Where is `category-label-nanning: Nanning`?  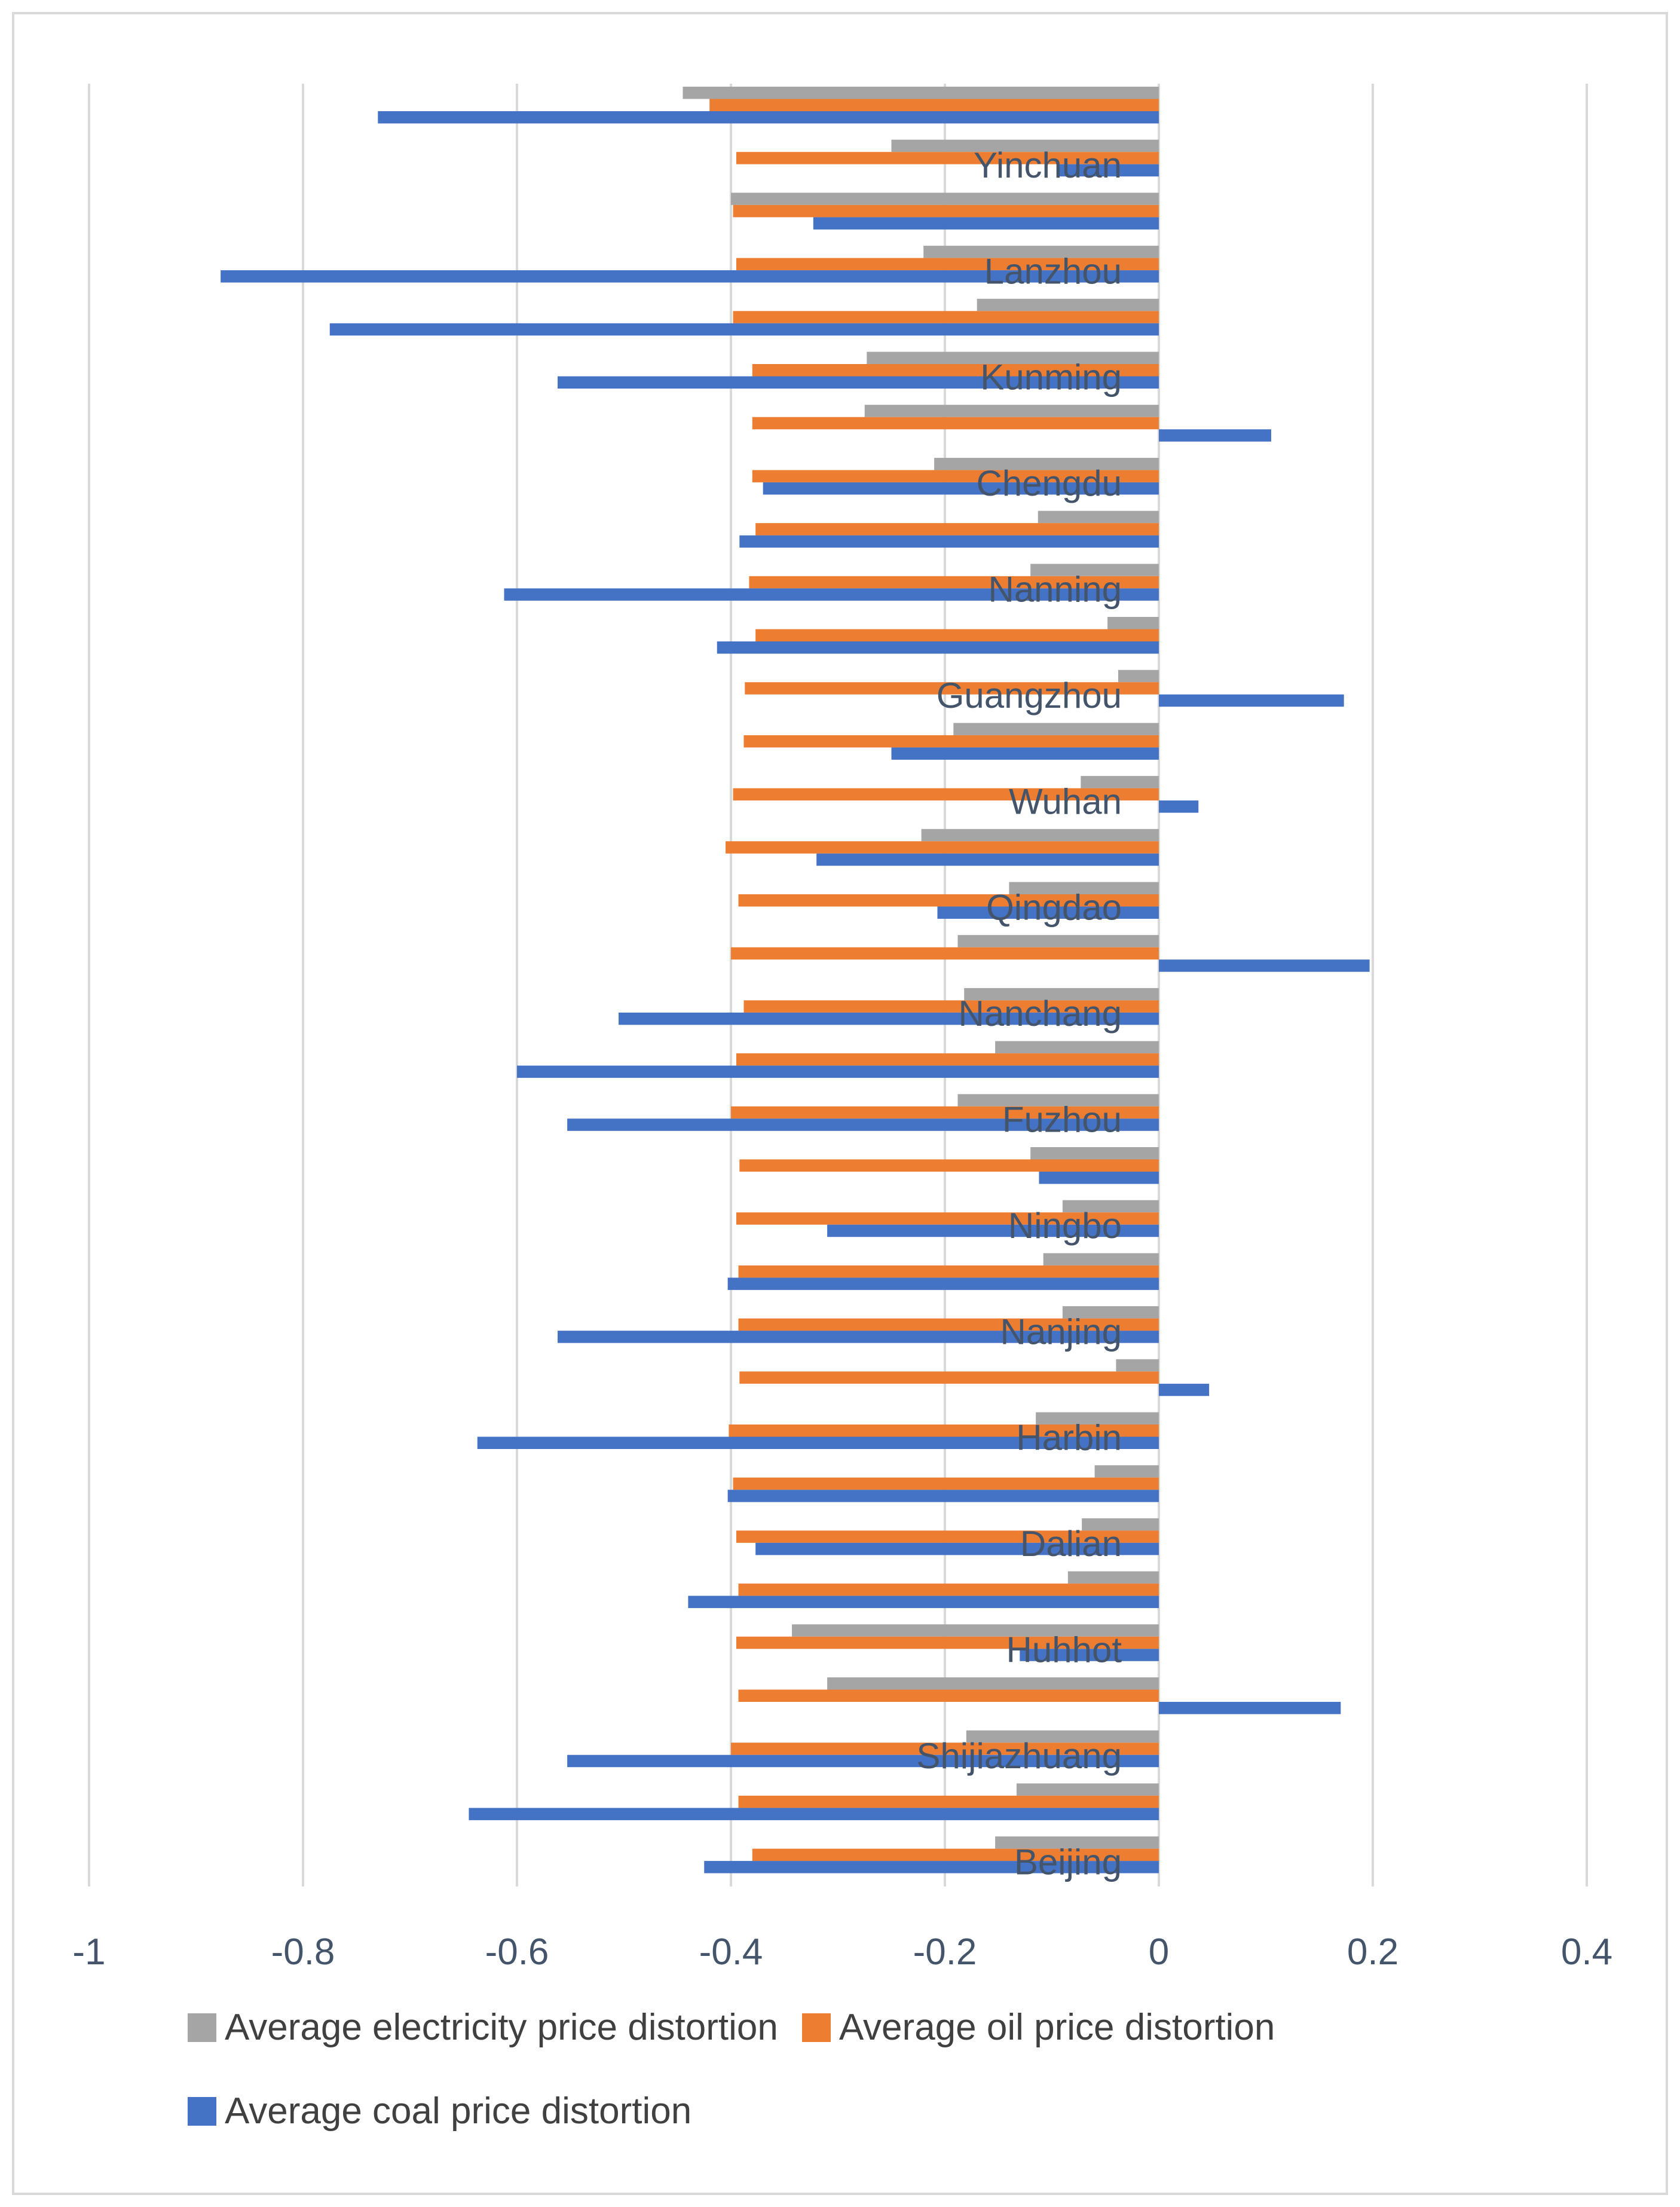
category-label-nanning: Nanning is located at coordinates (1055, 589).